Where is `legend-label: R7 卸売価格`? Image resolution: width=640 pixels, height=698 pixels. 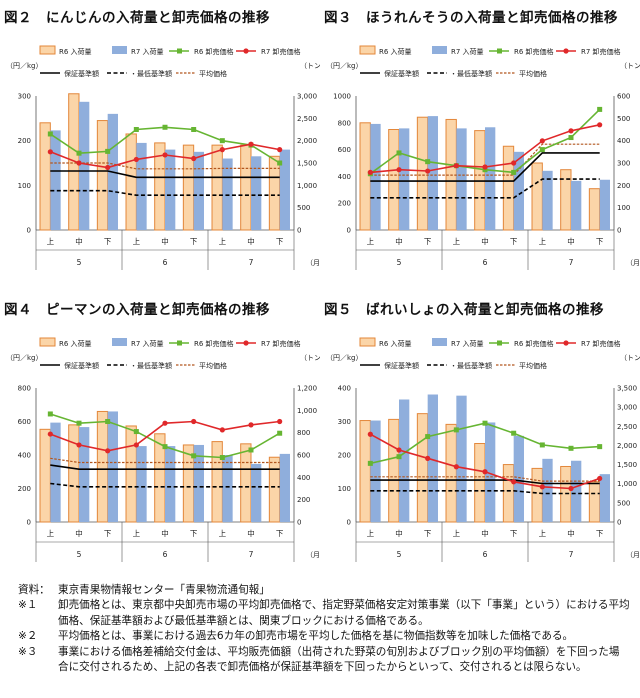
legend-label: R7 卸売価格 is located at coordinates (281, 51).